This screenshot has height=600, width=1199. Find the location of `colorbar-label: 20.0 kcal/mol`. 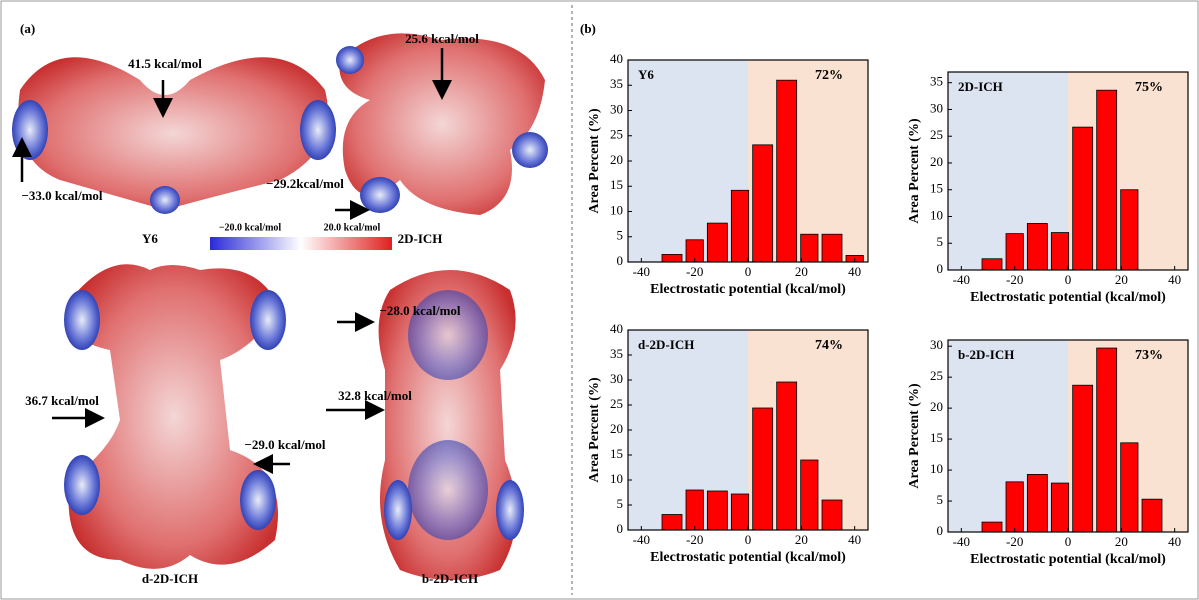

colorbar-label: 20.0 kcal/mol is located at coordinates (352, 227).